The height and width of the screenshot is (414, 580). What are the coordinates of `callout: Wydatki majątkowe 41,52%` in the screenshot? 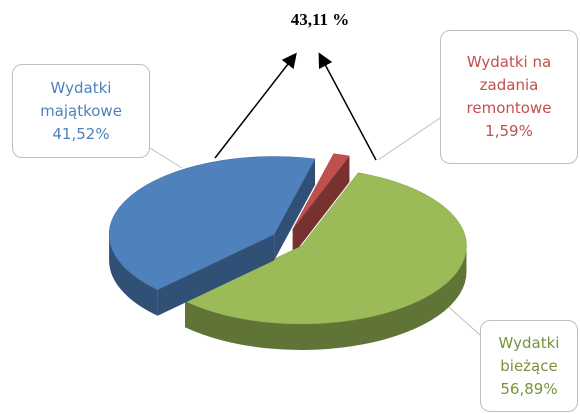 It's located at (81, 111).